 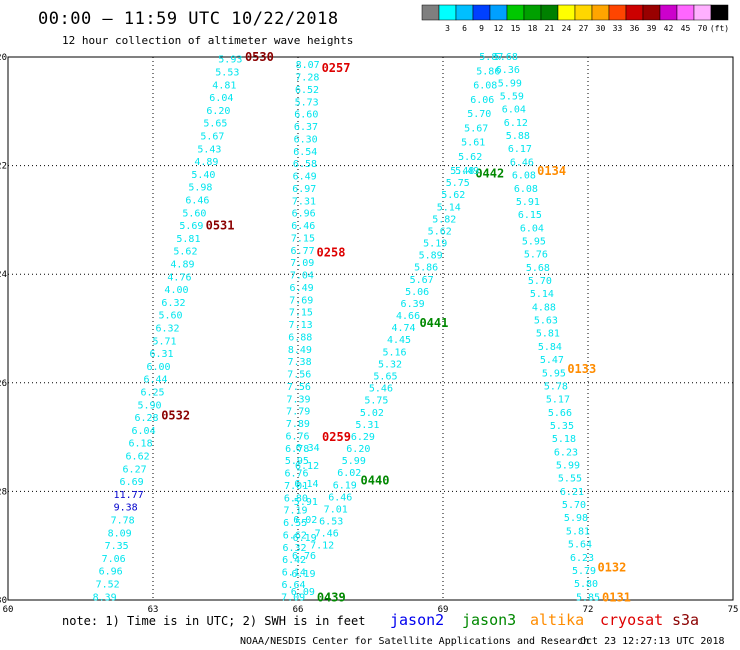 What do you see at coordinates (566, 452) in the screenshot?
I see `wave-height-value: 6.23` at bounding box center [566, 452].